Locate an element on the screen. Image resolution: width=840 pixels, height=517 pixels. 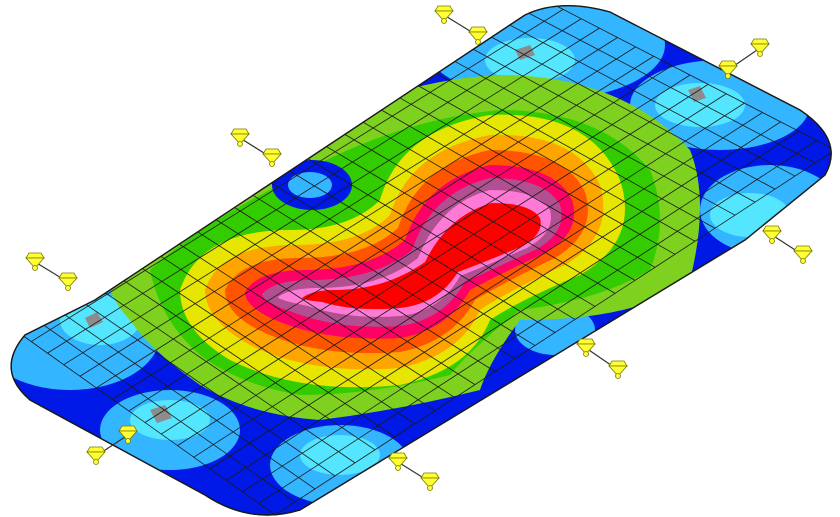
support-bottom-center is located at coordinates (414, 471).